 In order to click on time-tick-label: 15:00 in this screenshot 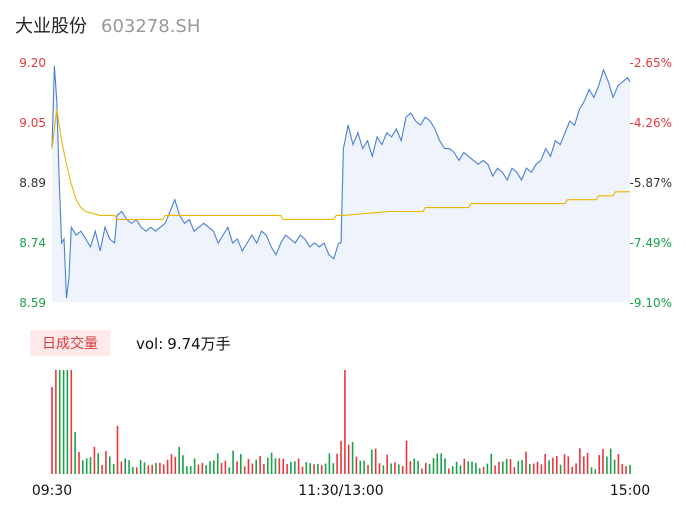, I will do `click(630, 491)`.